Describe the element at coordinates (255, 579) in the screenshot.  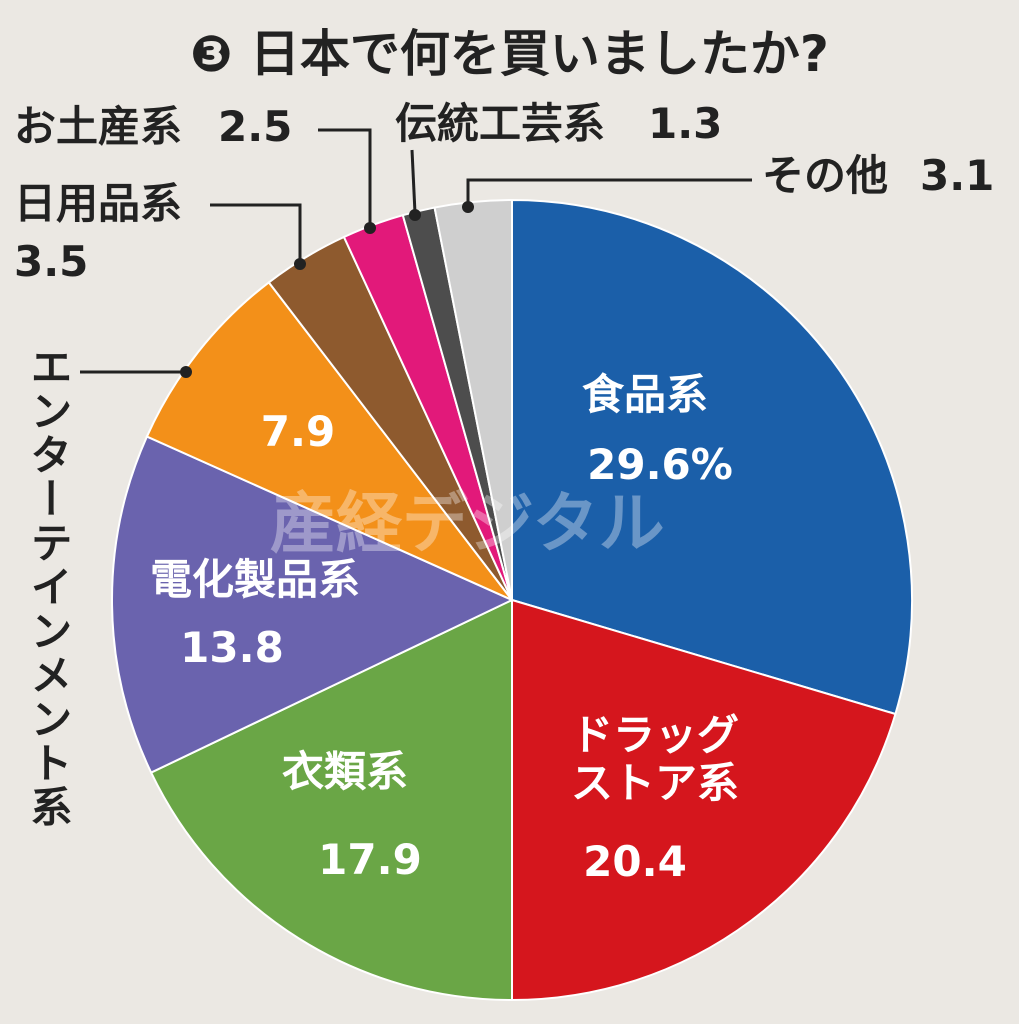
I see `category-label: 電化製品系` at that location.